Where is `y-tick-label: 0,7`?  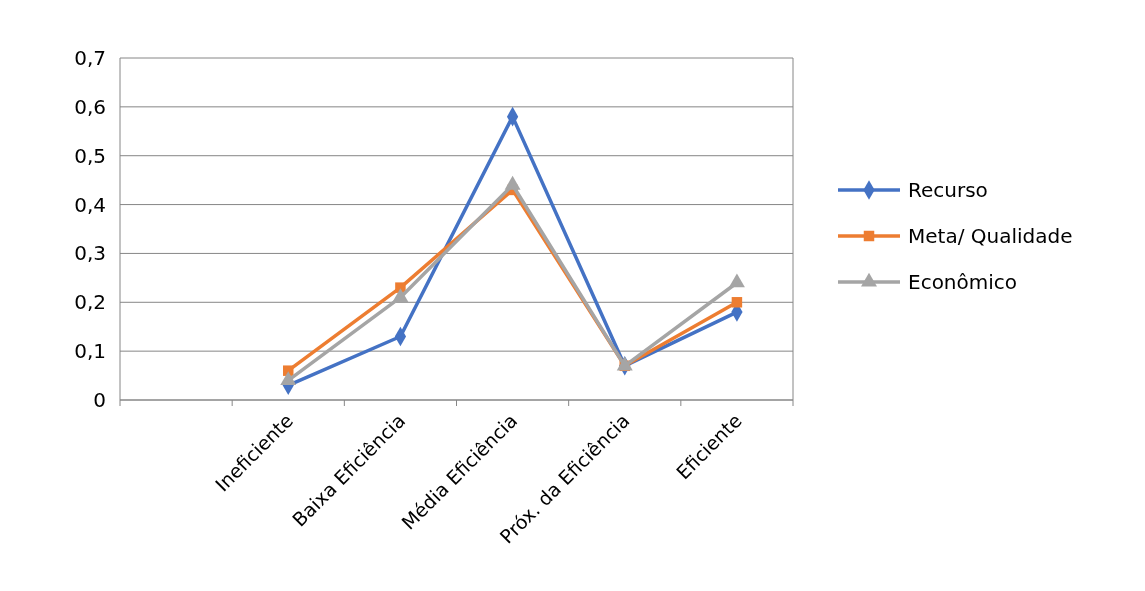 y-tick-label: 0,7 is located at coordinates (90, 58).